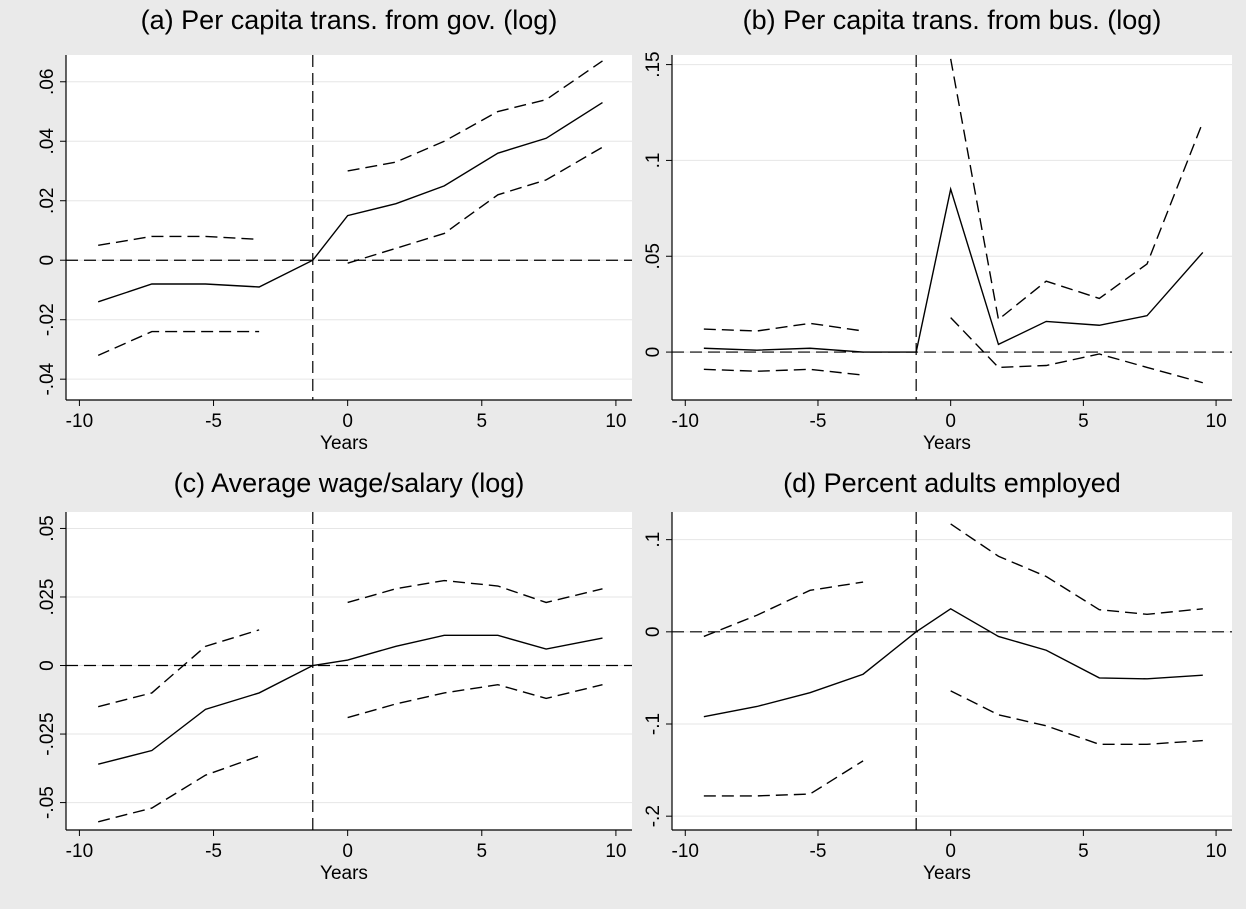 The height and width of the screenshot is (909, 1246). What do you see at coordinates (47, 201) in the screenshot?
I see `y-tick-label: .02` at bounding box center [47, 201].